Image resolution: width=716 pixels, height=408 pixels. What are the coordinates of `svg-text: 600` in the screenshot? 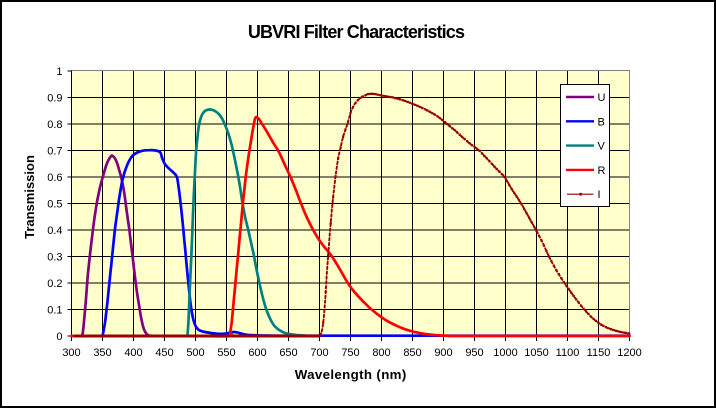 It's located at (257, 353).